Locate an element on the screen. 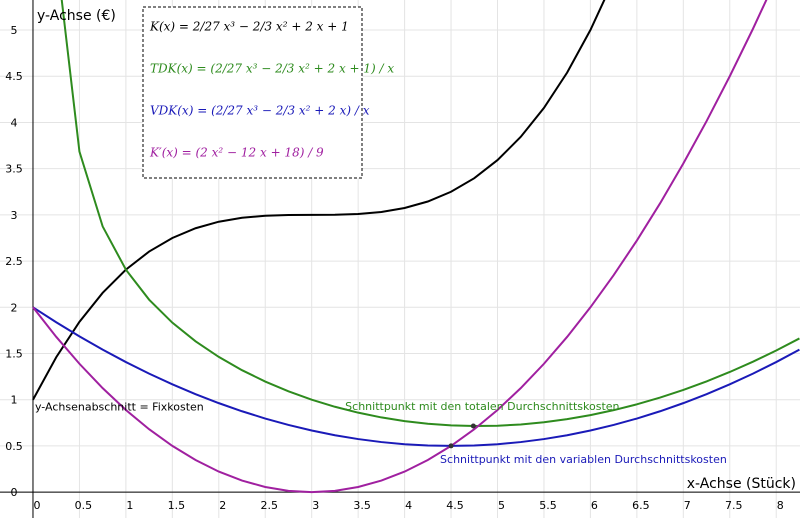 The width and height of the screenshot is (800, 518). x-tick-label: 0 is located at coordinates (36, 505).